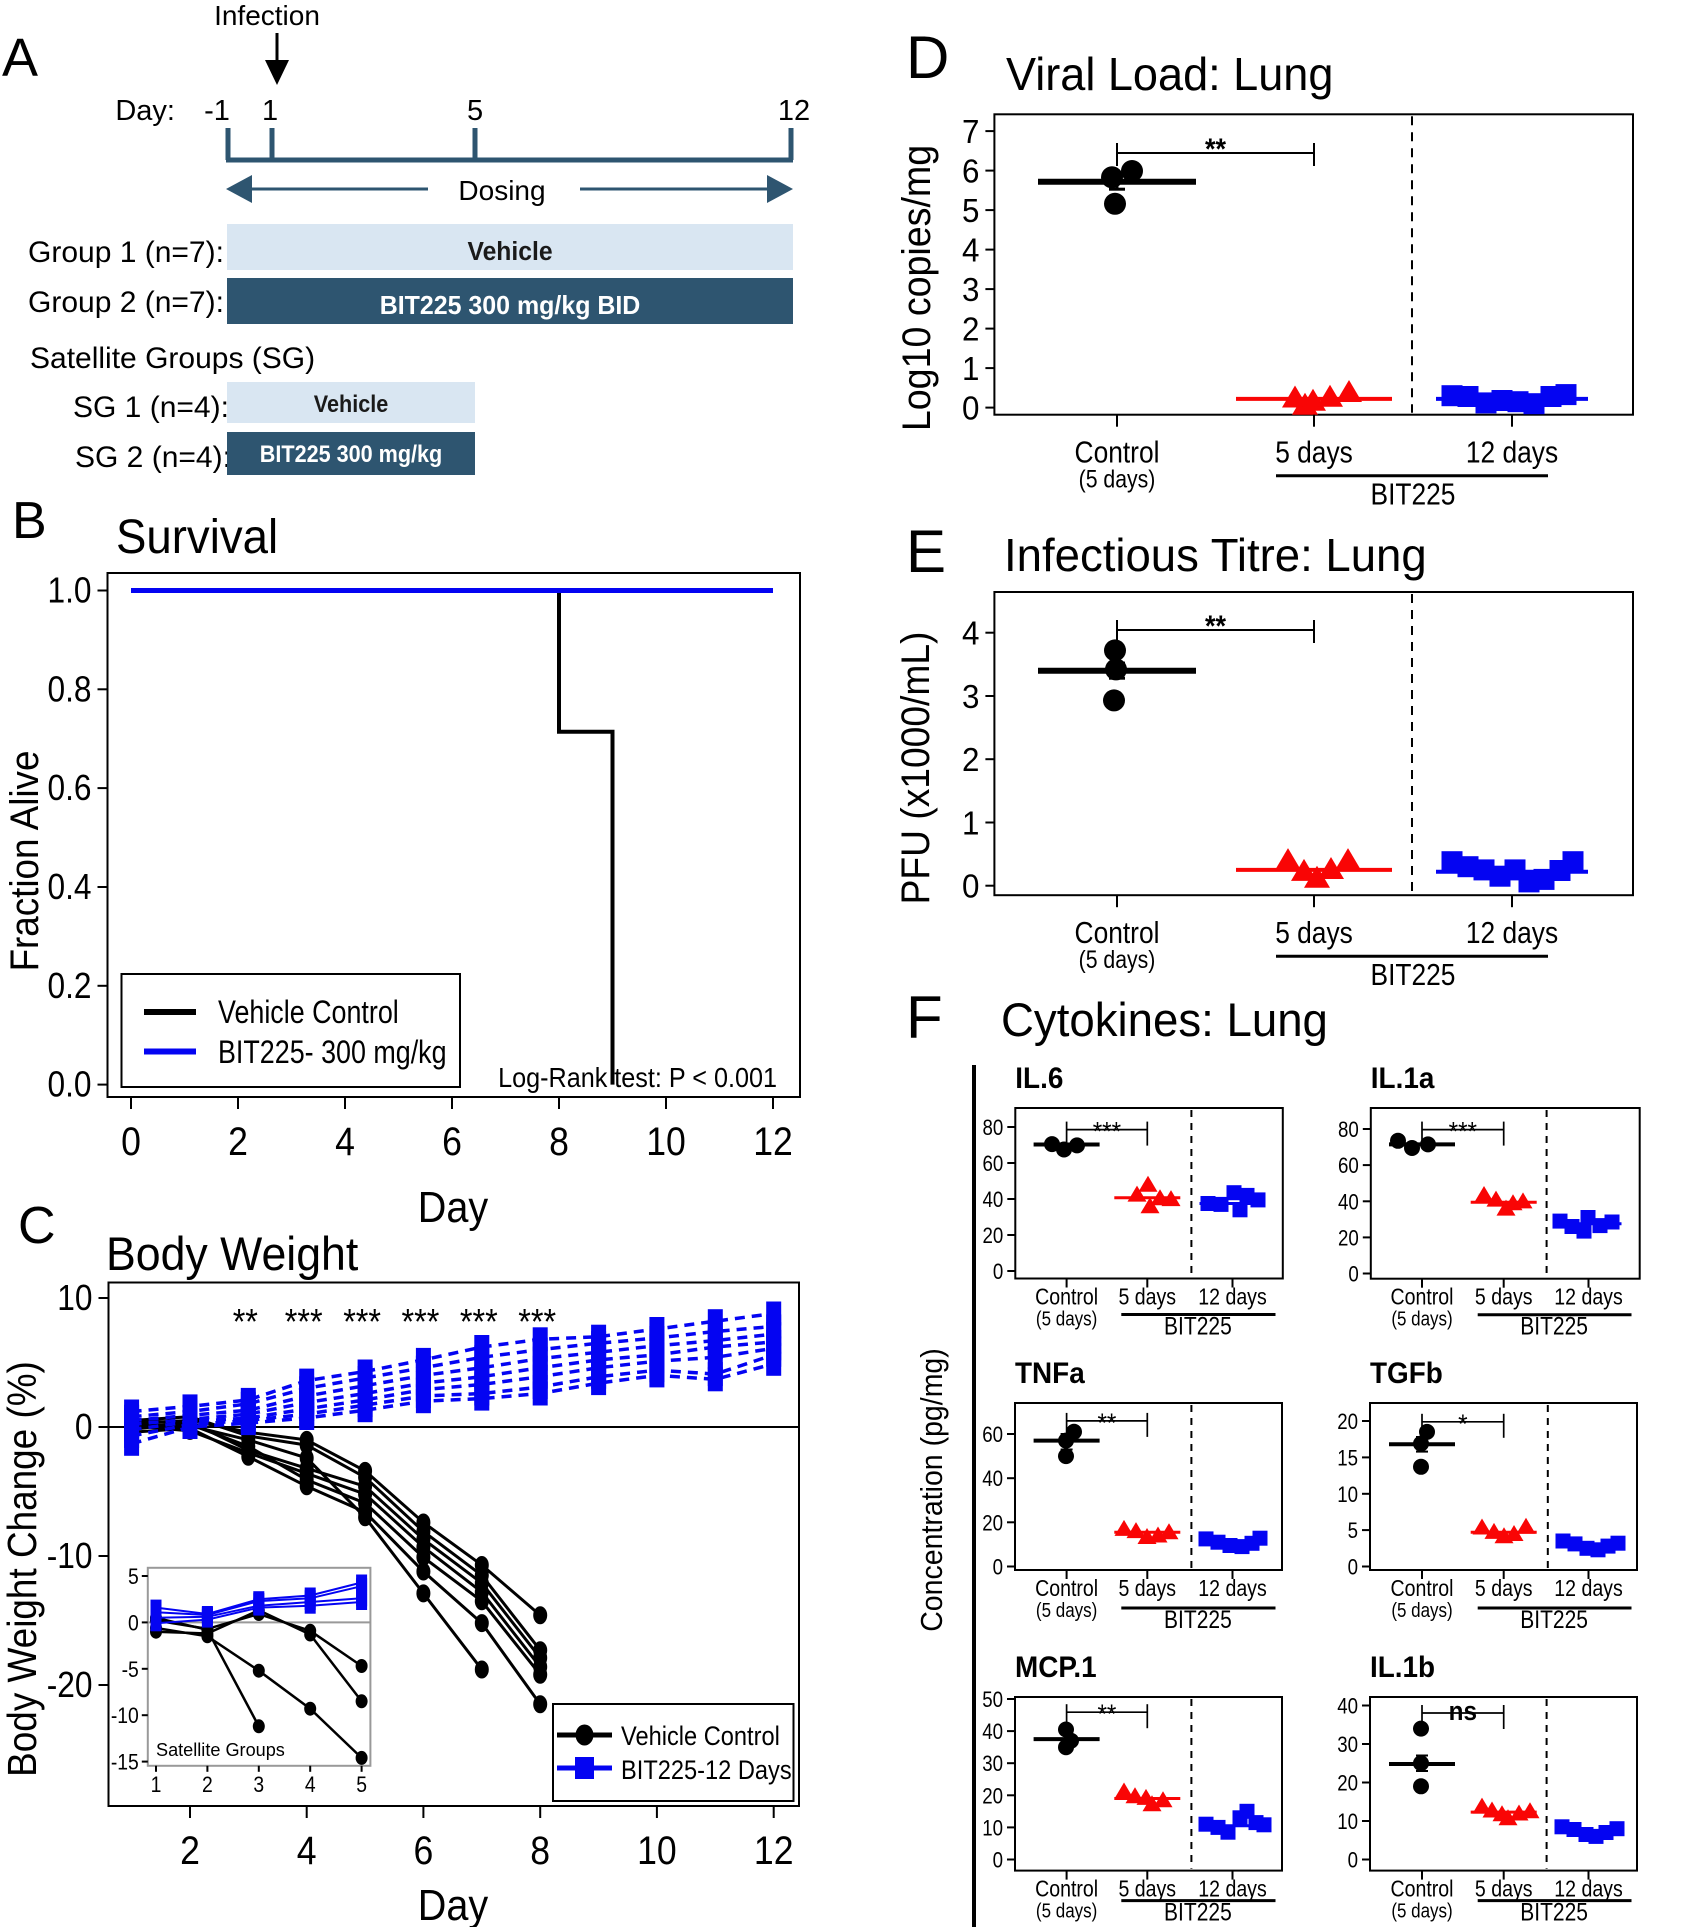  I want to click on svg-text: Body Weight, so click(232, 1254).